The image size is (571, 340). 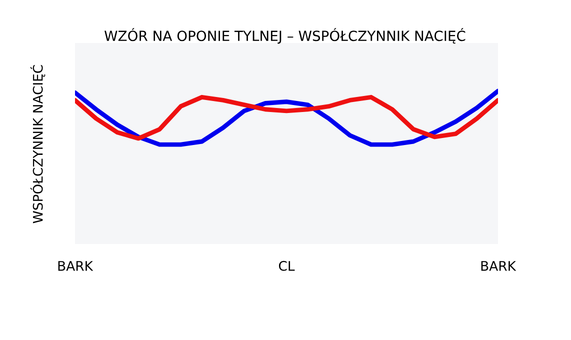 I want to click on chart-title: WZÓR NA OPONIE TYLNEJ – WSPÓŁCZYNNIK NACIĘĆ, so click(x=285, y=36).